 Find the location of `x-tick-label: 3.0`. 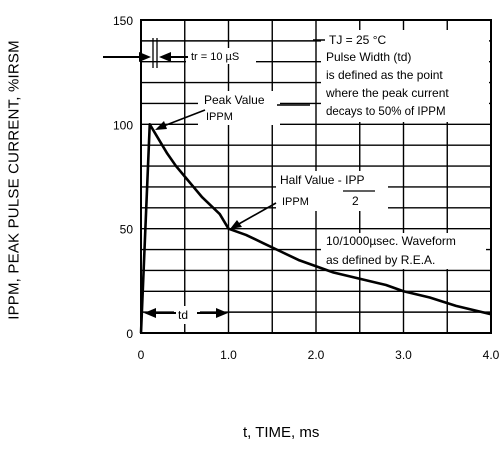

x-tick-label: 3.0 is located at coordinates (403, 355).